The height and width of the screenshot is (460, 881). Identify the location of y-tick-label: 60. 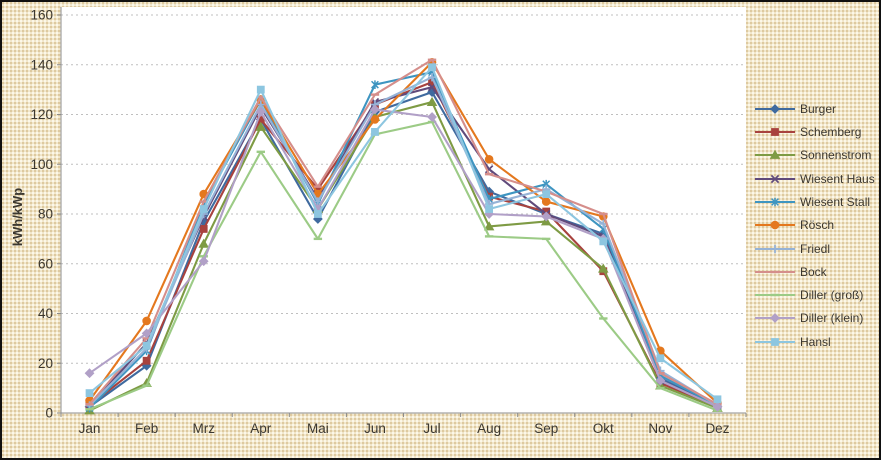
(45, 263).